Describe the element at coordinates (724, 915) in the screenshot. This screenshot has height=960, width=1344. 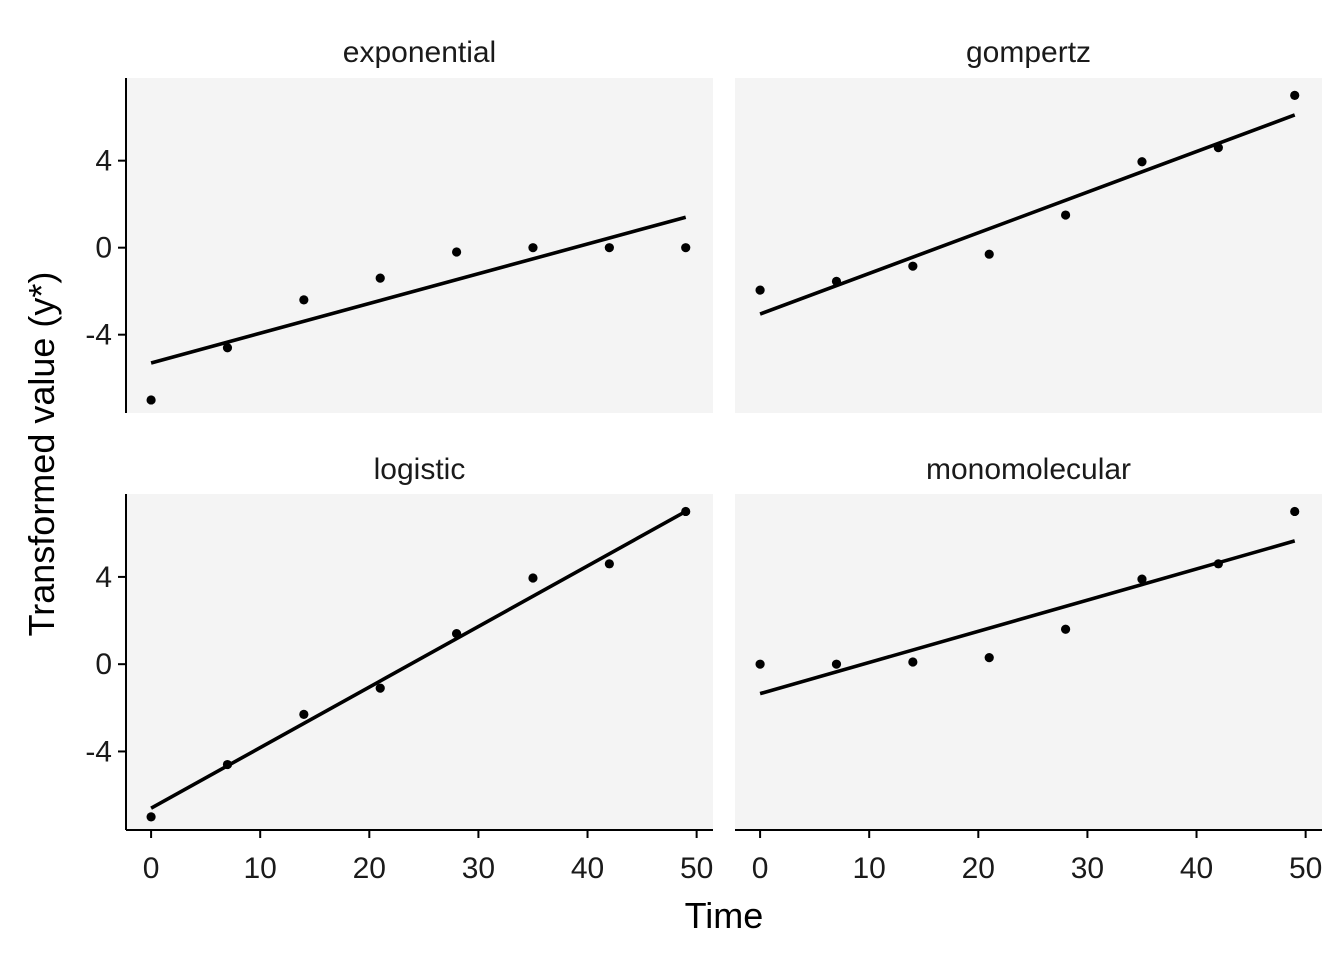
I see `x-axis-title: Time` at that location.